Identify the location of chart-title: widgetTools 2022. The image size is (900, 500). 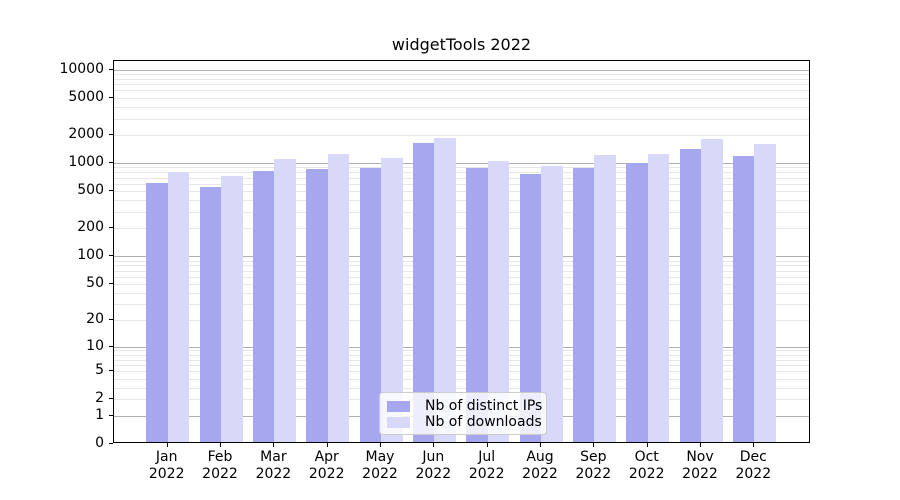
(461, 44).